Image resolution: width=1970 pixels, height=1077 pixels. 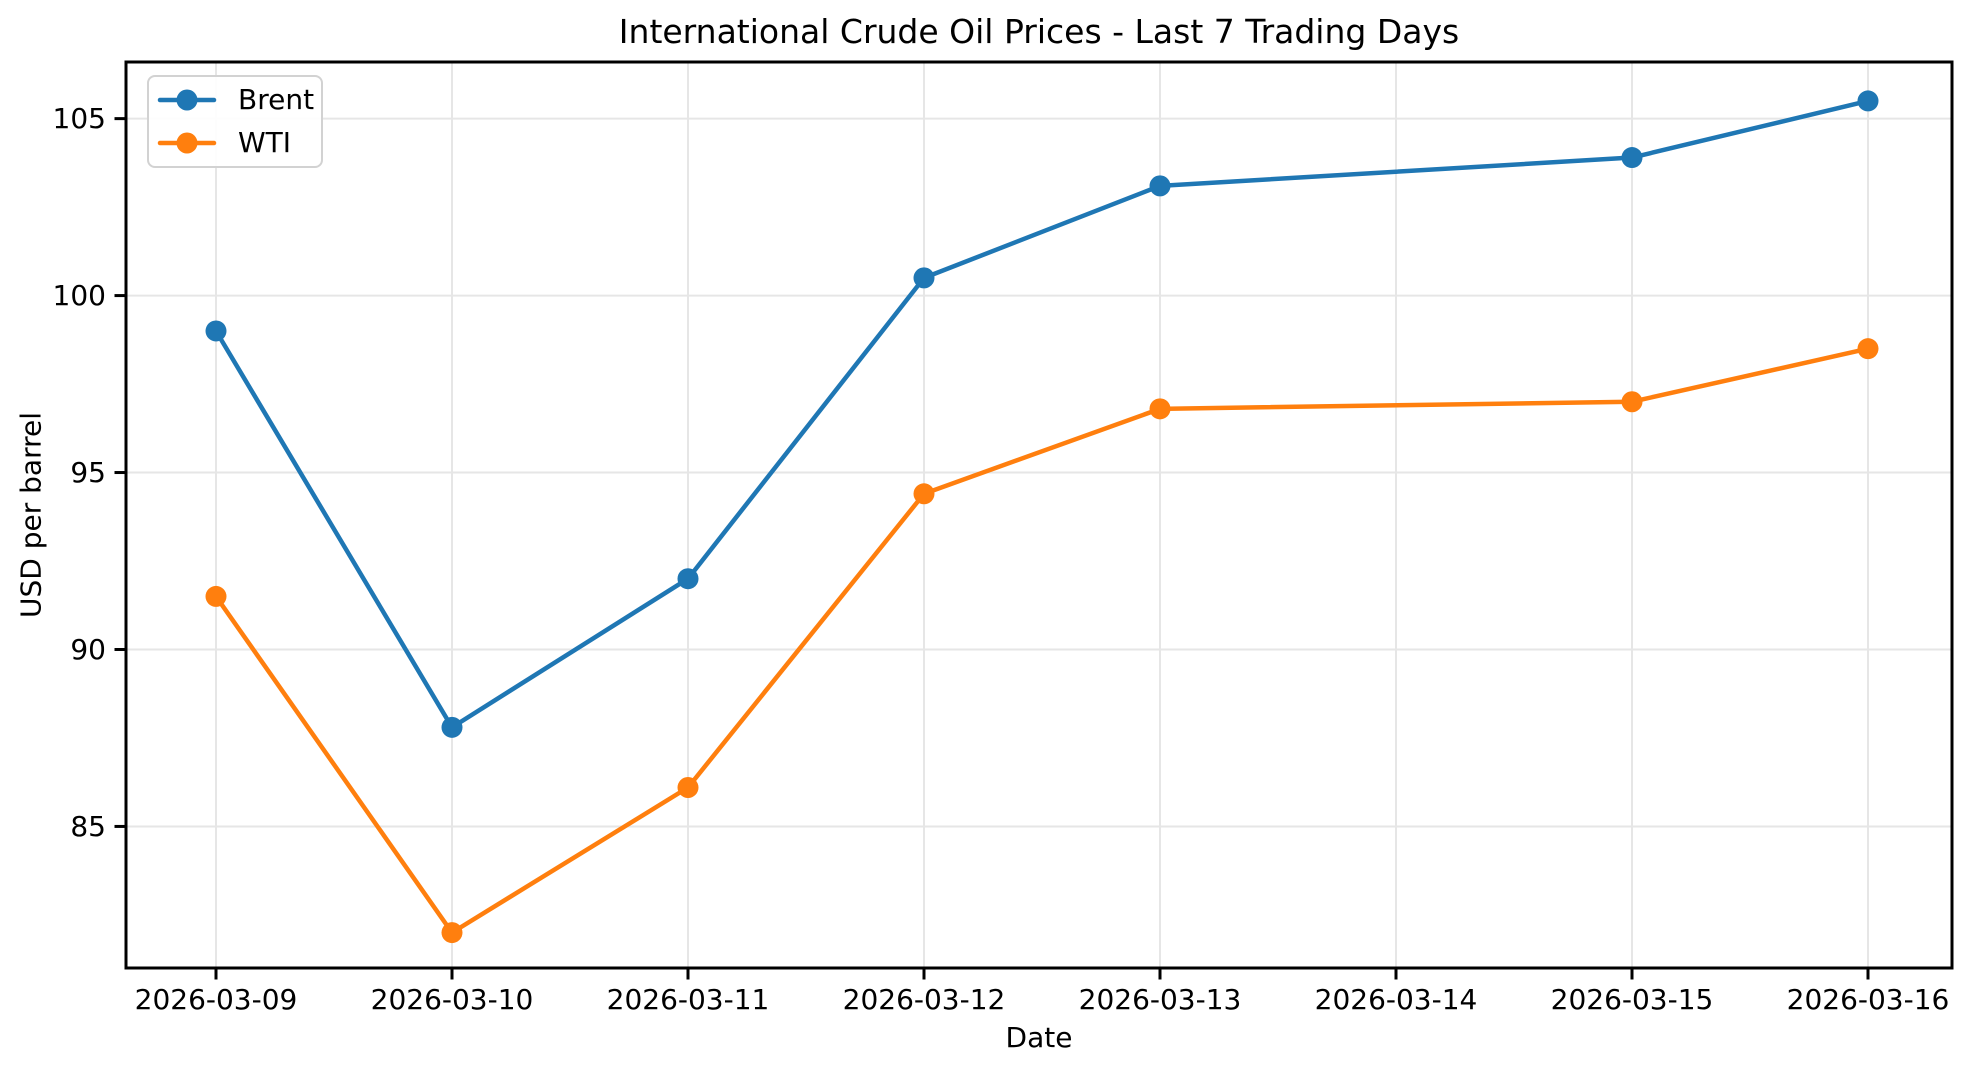 I want to click on wti-line-swatch, so click(x=187, y=143).